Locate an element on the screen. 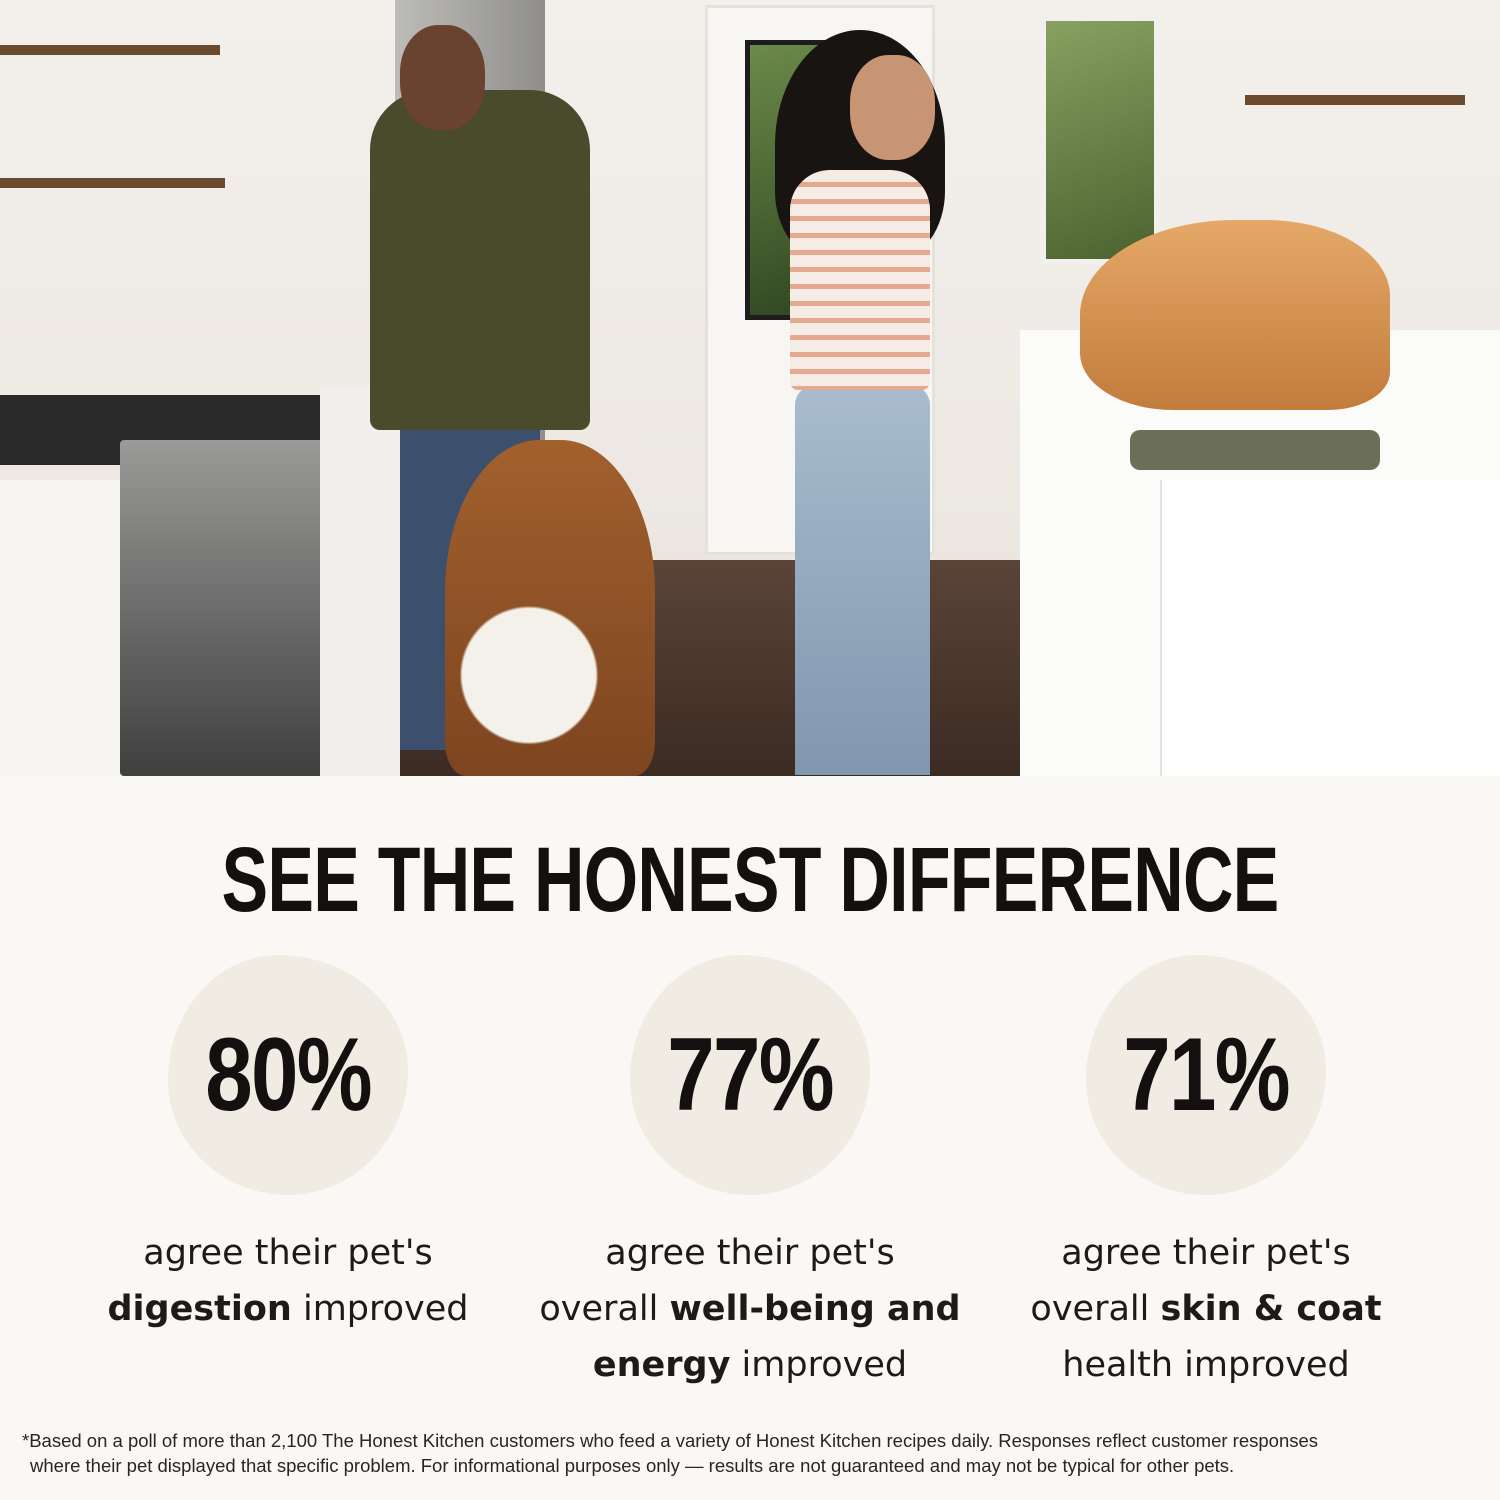 This screenshot has height=1500, width=1500. dog is located at coordinates (550, 608).